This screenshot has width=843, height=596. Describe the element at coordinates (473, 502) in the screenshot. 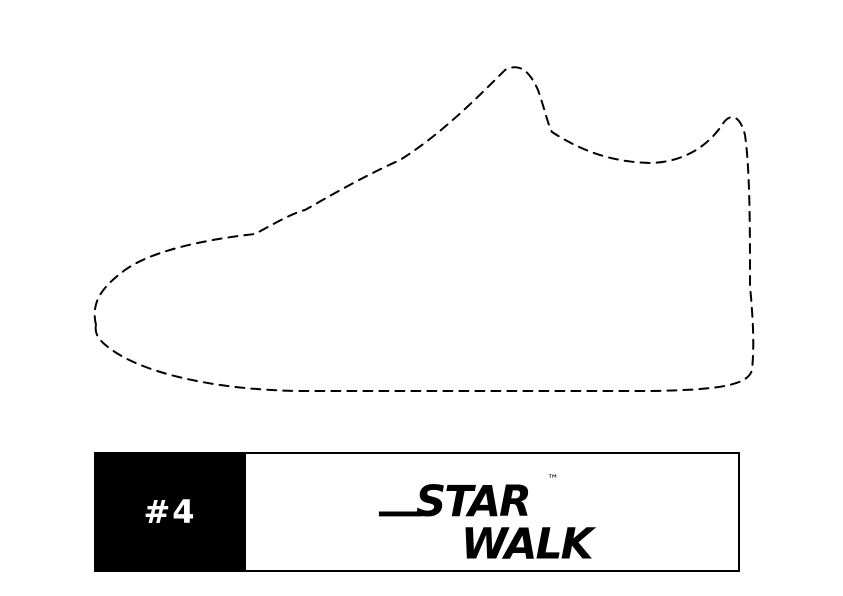

I see `brand-line-1: STAR` at that location.